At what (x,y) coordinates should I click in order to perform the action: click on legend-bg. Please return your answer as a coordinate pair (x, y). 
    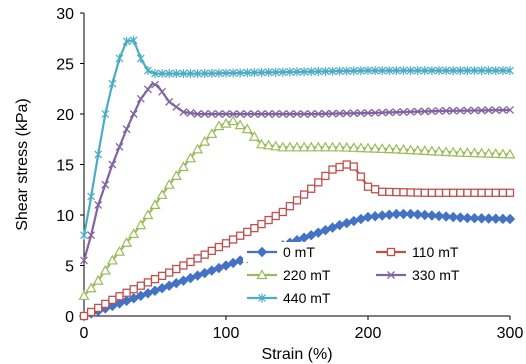
    Looking at the image, I should click on (442, 275).